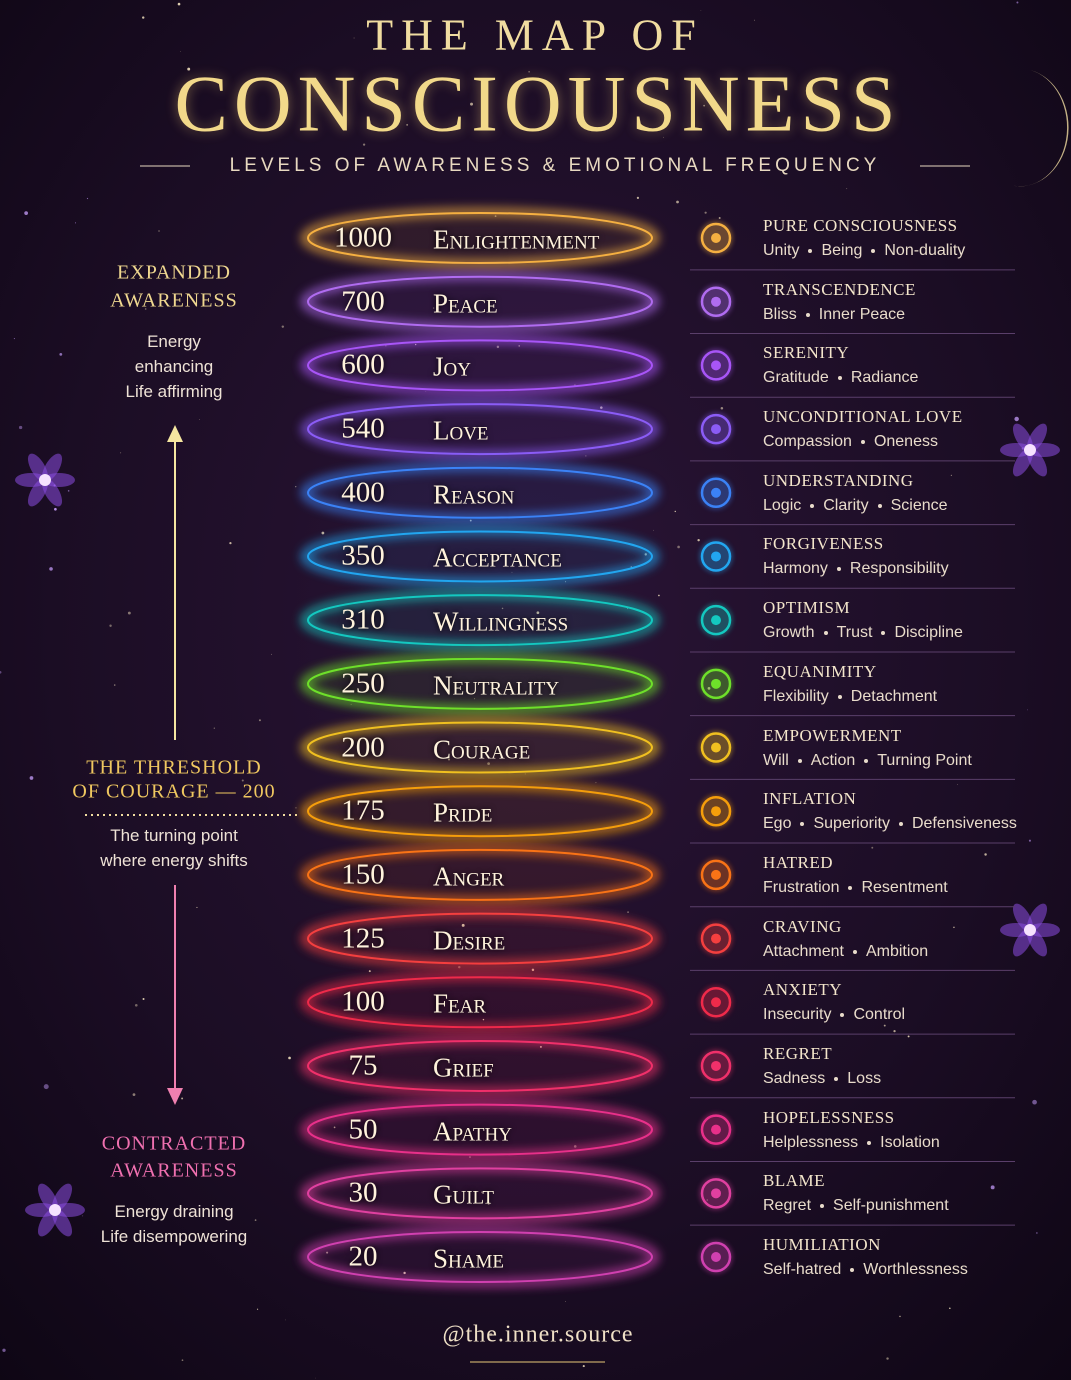  Describe the element at coordinates (174, 860) in the screenshot. I see `side-text: where energy shifts` at that location.